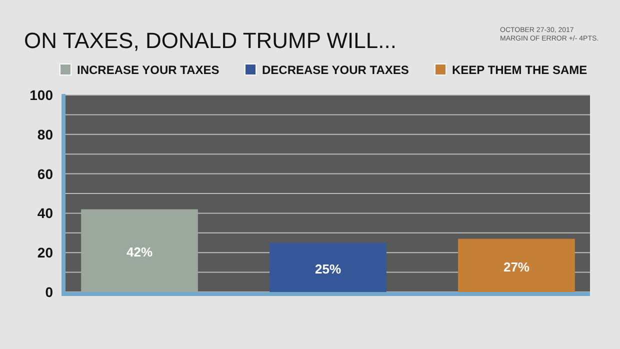  I want to click on legend-label: KEEP THEM THE SAME, so click(520, 70).